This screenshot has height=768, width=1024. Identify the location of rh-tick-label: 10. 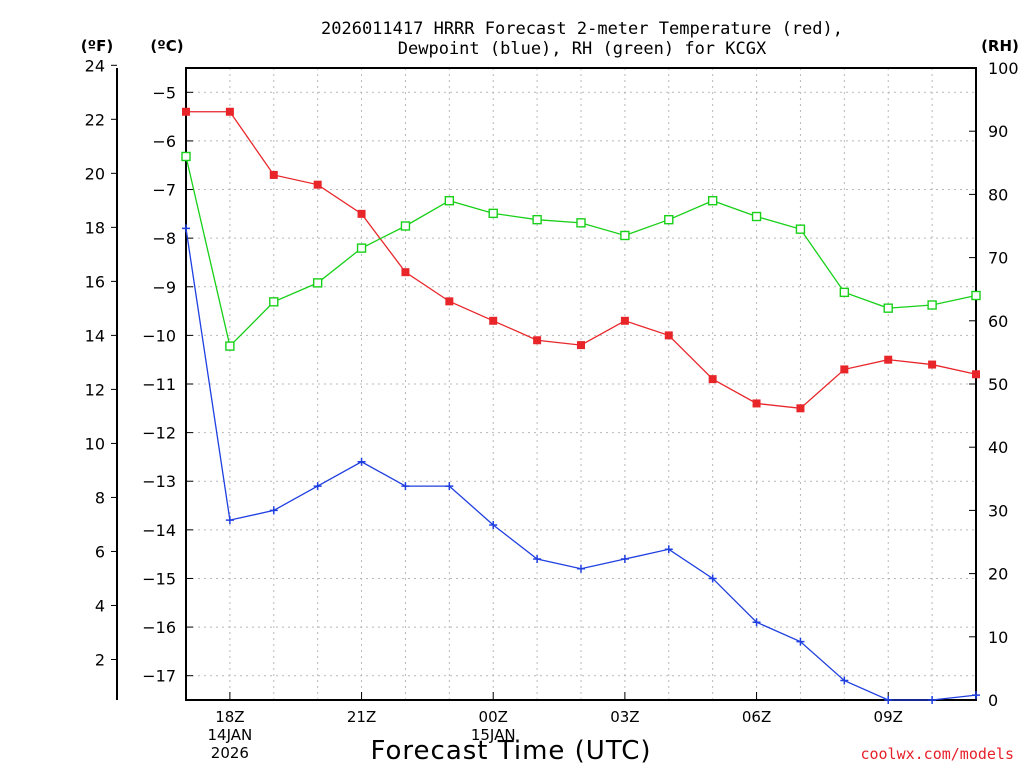
(998, 637).